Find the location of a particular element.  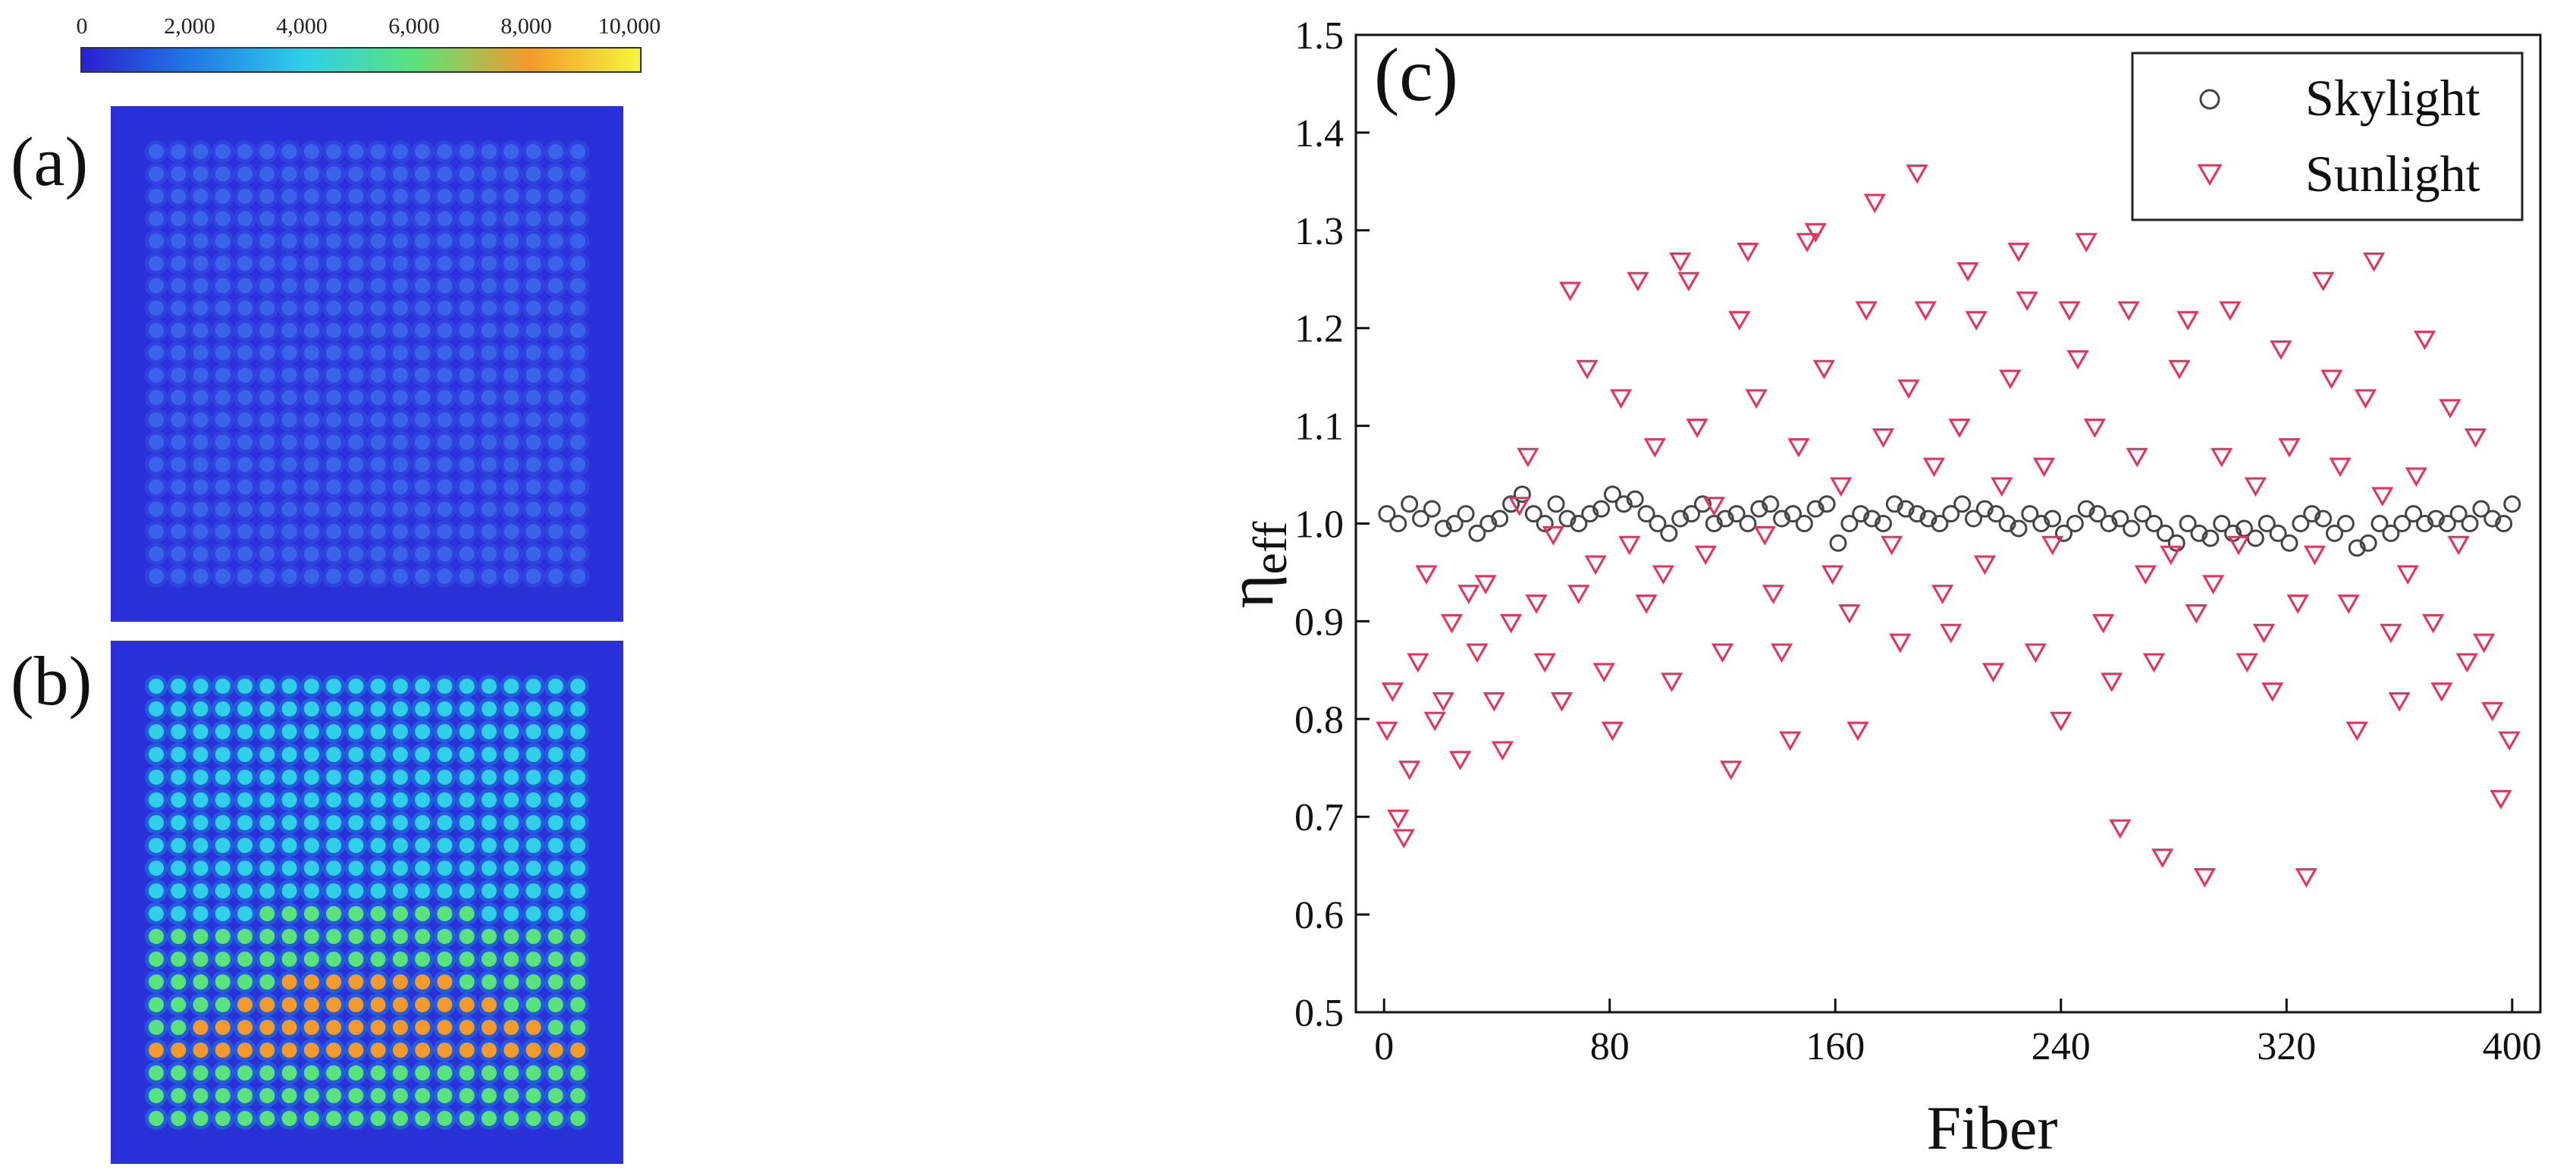

intensity-map-b is located at coordinates (367, 903).